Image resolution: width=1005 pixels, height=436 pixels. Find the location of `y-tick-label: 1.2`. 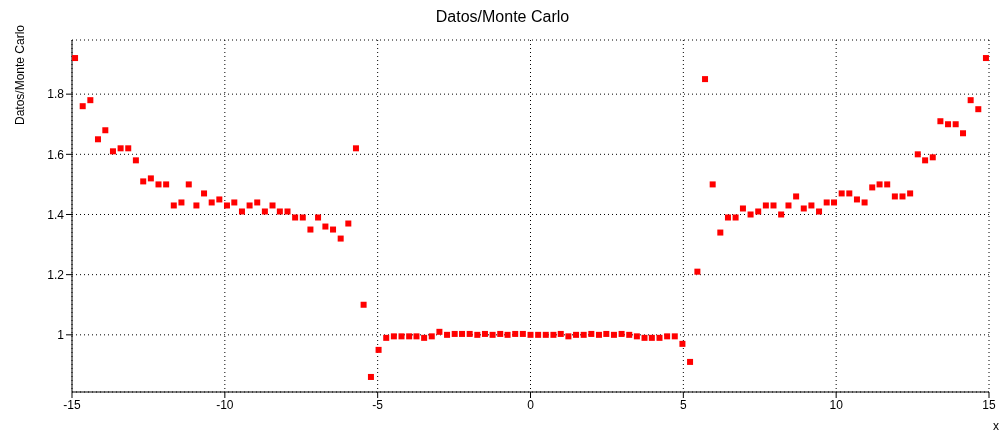

y-tick-label: 1.2 is located at coordinates (56, 274).